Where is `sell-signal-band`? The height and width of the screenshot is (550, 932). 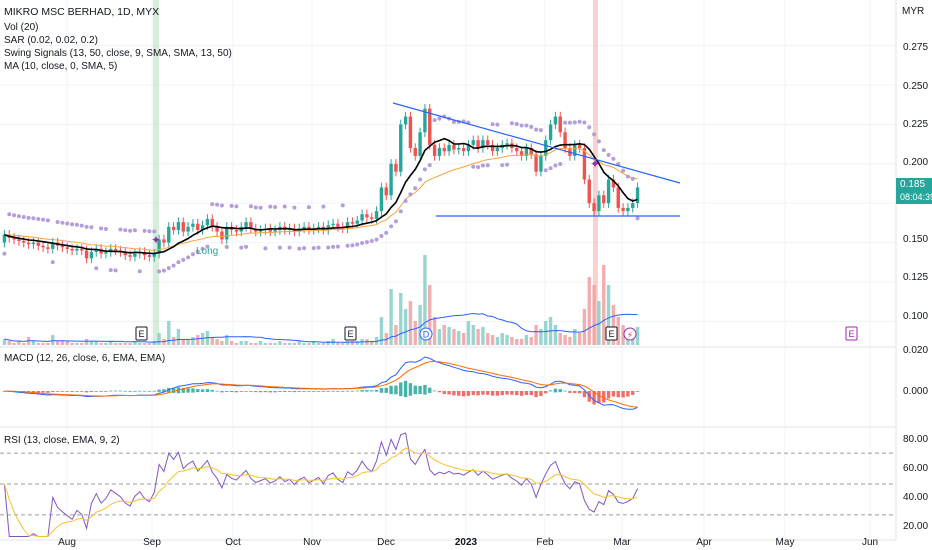 sell-signal-band is located at coordinates (595, 172).